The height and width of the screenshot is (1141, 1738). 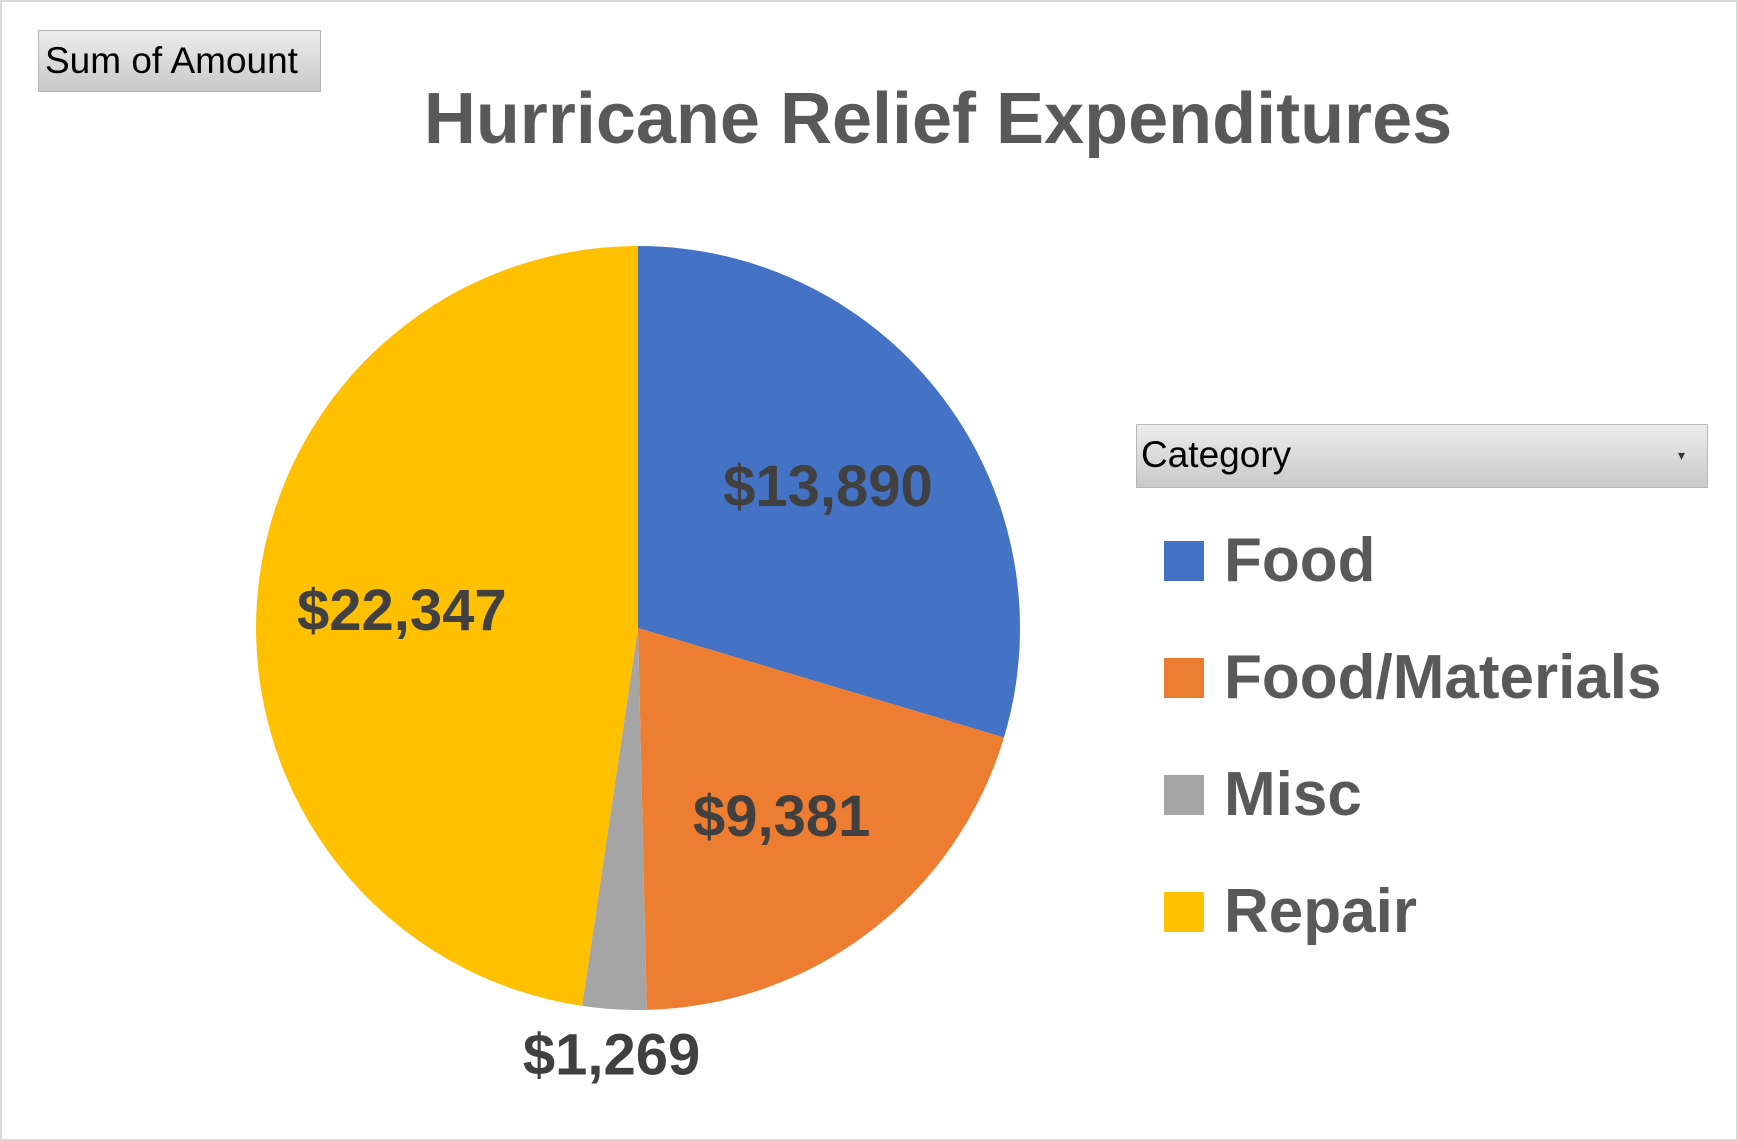 I want to click on data-label-repair: $22,347, so click(x=402, y=610).